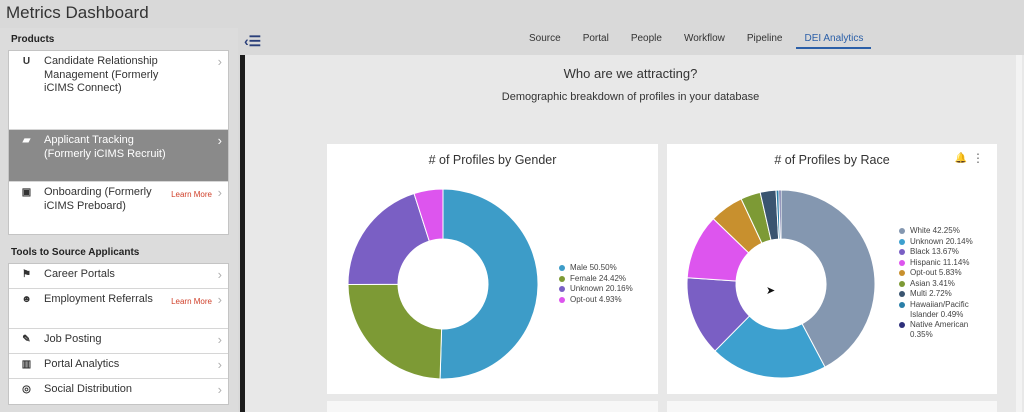  I want to click on legend-item: White 42.25%, so click(944, 231).